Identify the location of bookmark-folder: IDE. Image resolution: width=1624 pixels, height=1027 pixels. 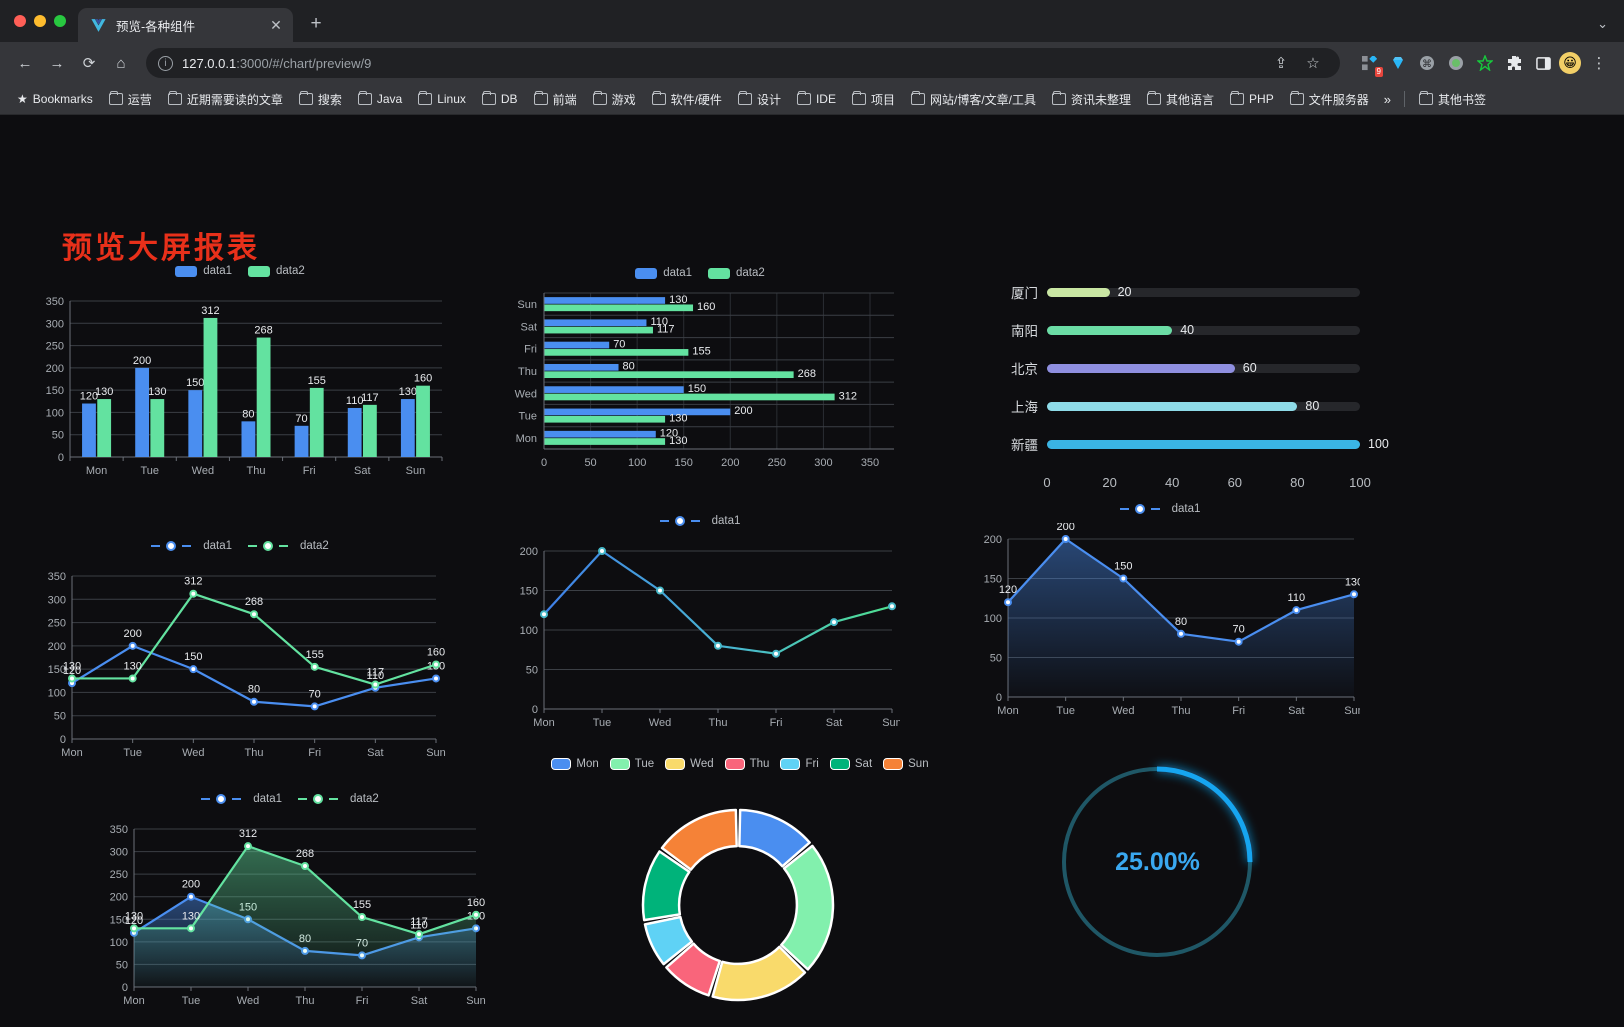
(816, 99).